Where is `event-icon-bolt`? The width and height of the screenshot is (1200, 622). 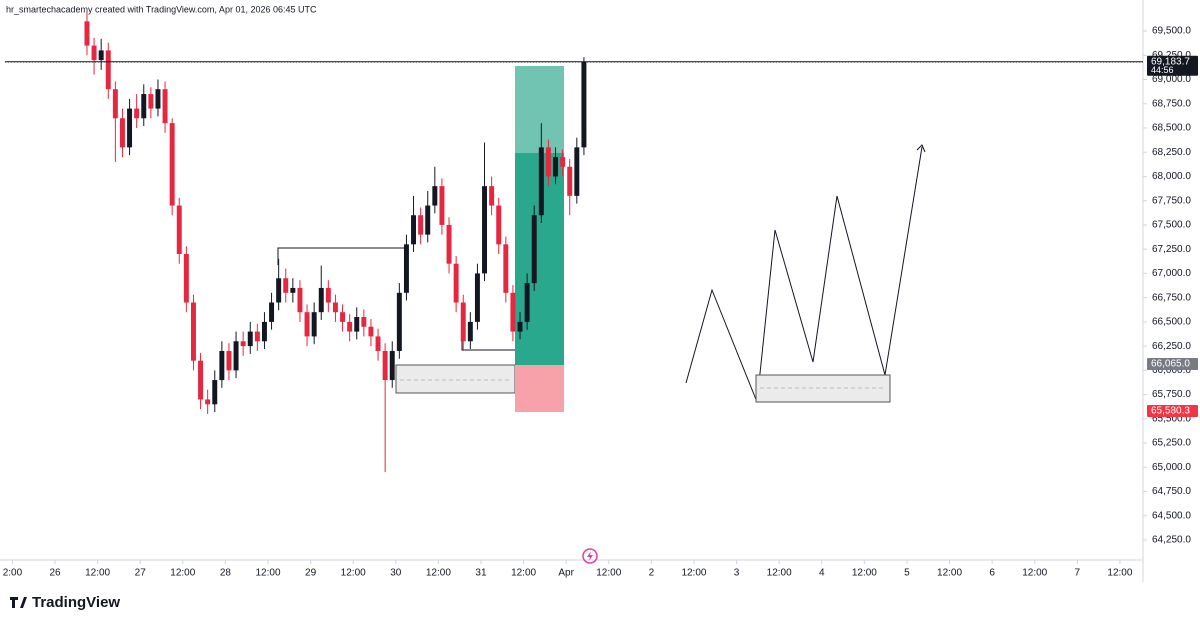 event-icon-bolt is located at coordinates (590, 556).